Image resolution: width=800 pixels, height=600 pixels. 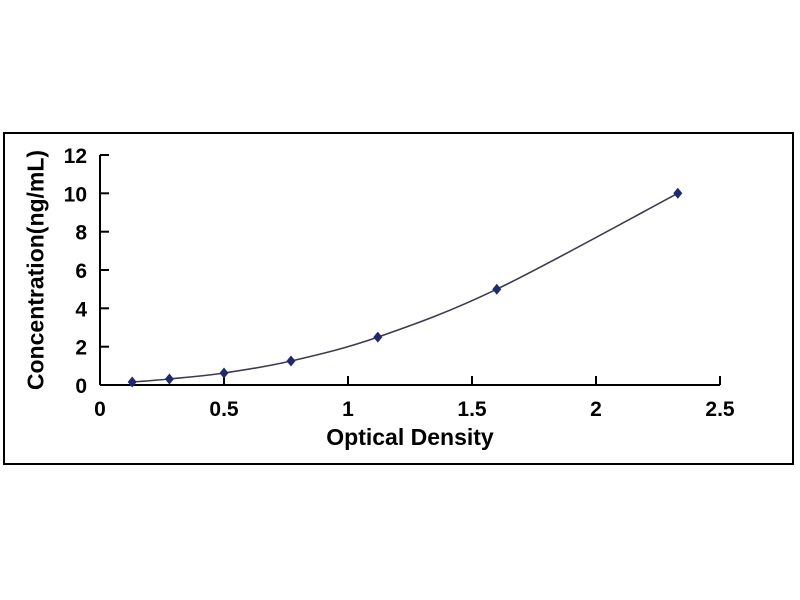 What do you see at coordinates (75, 156) in the screenshot?
I see `y-tick-label: 12` at bounding box center [75, 156].